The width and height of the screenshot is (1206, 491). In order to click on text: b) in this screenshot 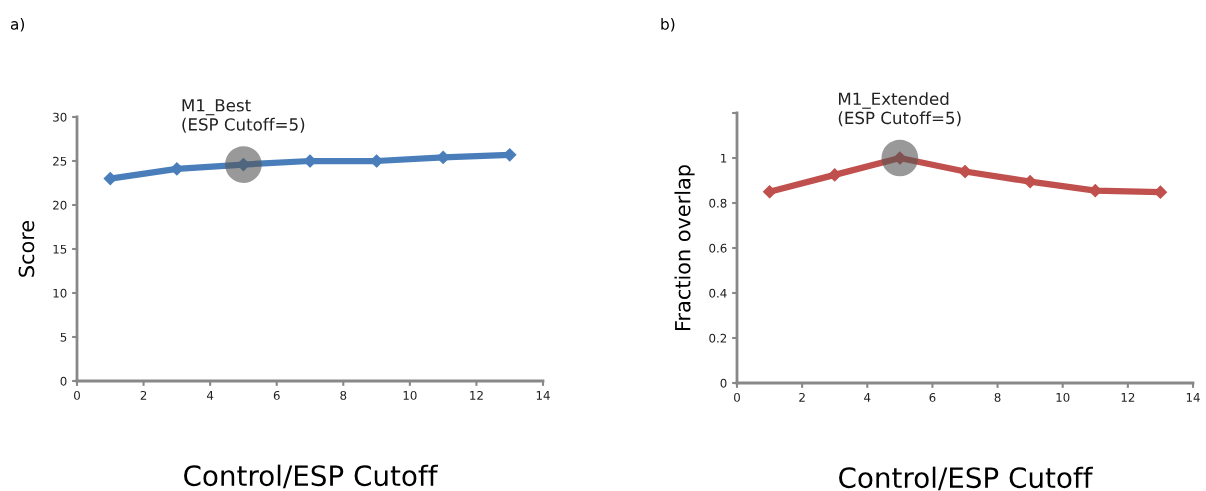, I will do `click(668, 25)`.